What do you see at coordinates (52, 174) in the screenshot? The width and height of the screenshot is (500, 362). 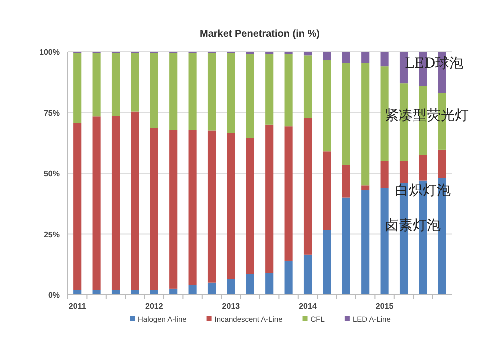 I see `y-tick-label: 50%` at bounding box center [52, 174].